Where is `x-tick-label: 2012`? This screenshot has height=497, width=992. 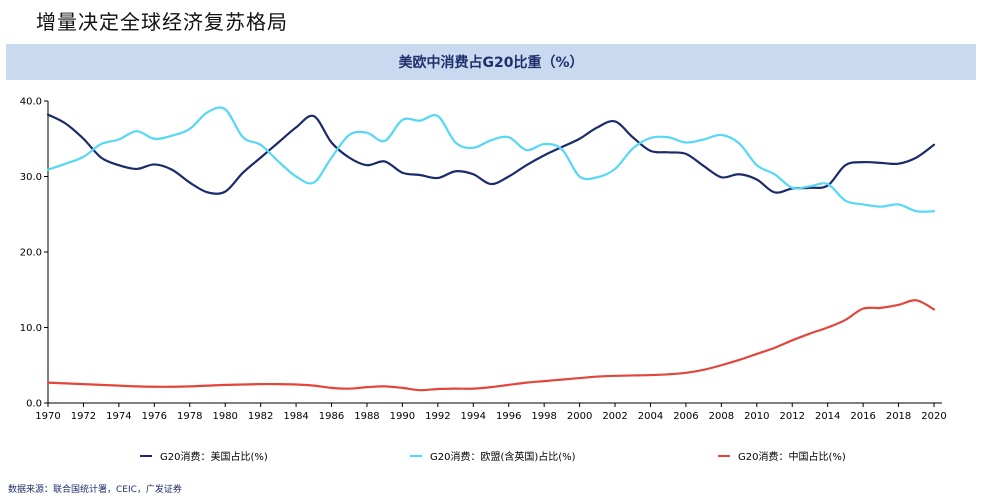 x-tick-label: 2012 is located at coordinates (792, 416).